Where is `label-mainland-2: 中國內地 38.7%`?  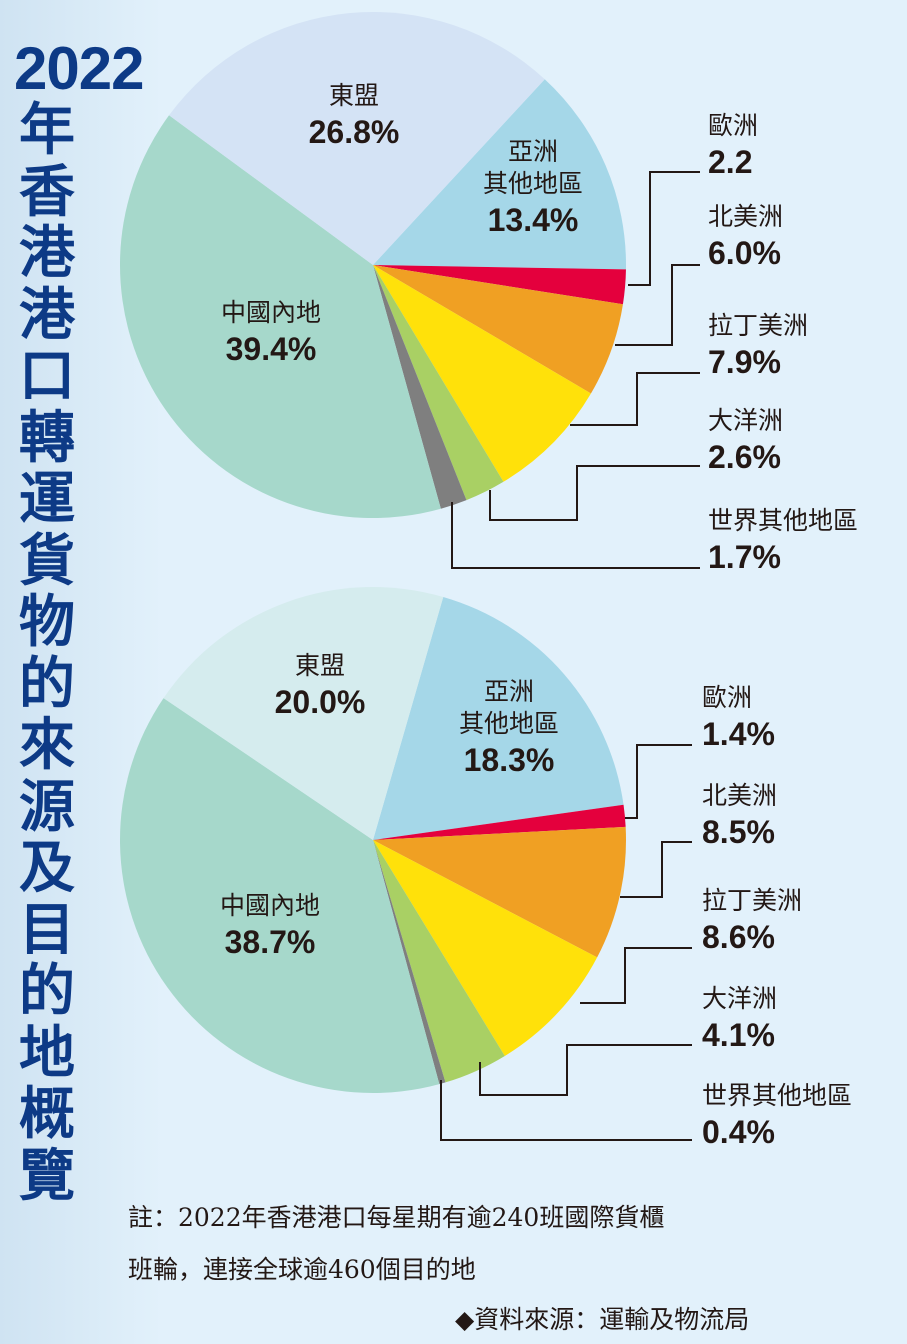 label-mainland-2: 中國內地 38.7% is located at coordinates (270, 925).